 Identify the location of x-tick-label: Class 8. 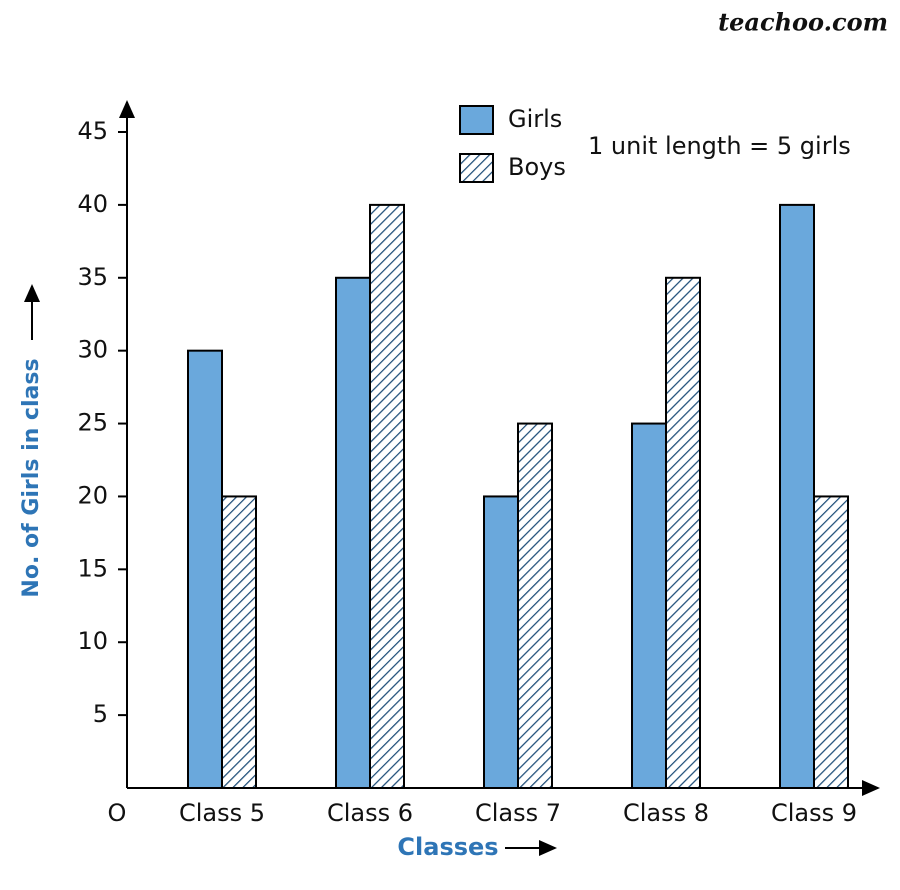
(666, 813).